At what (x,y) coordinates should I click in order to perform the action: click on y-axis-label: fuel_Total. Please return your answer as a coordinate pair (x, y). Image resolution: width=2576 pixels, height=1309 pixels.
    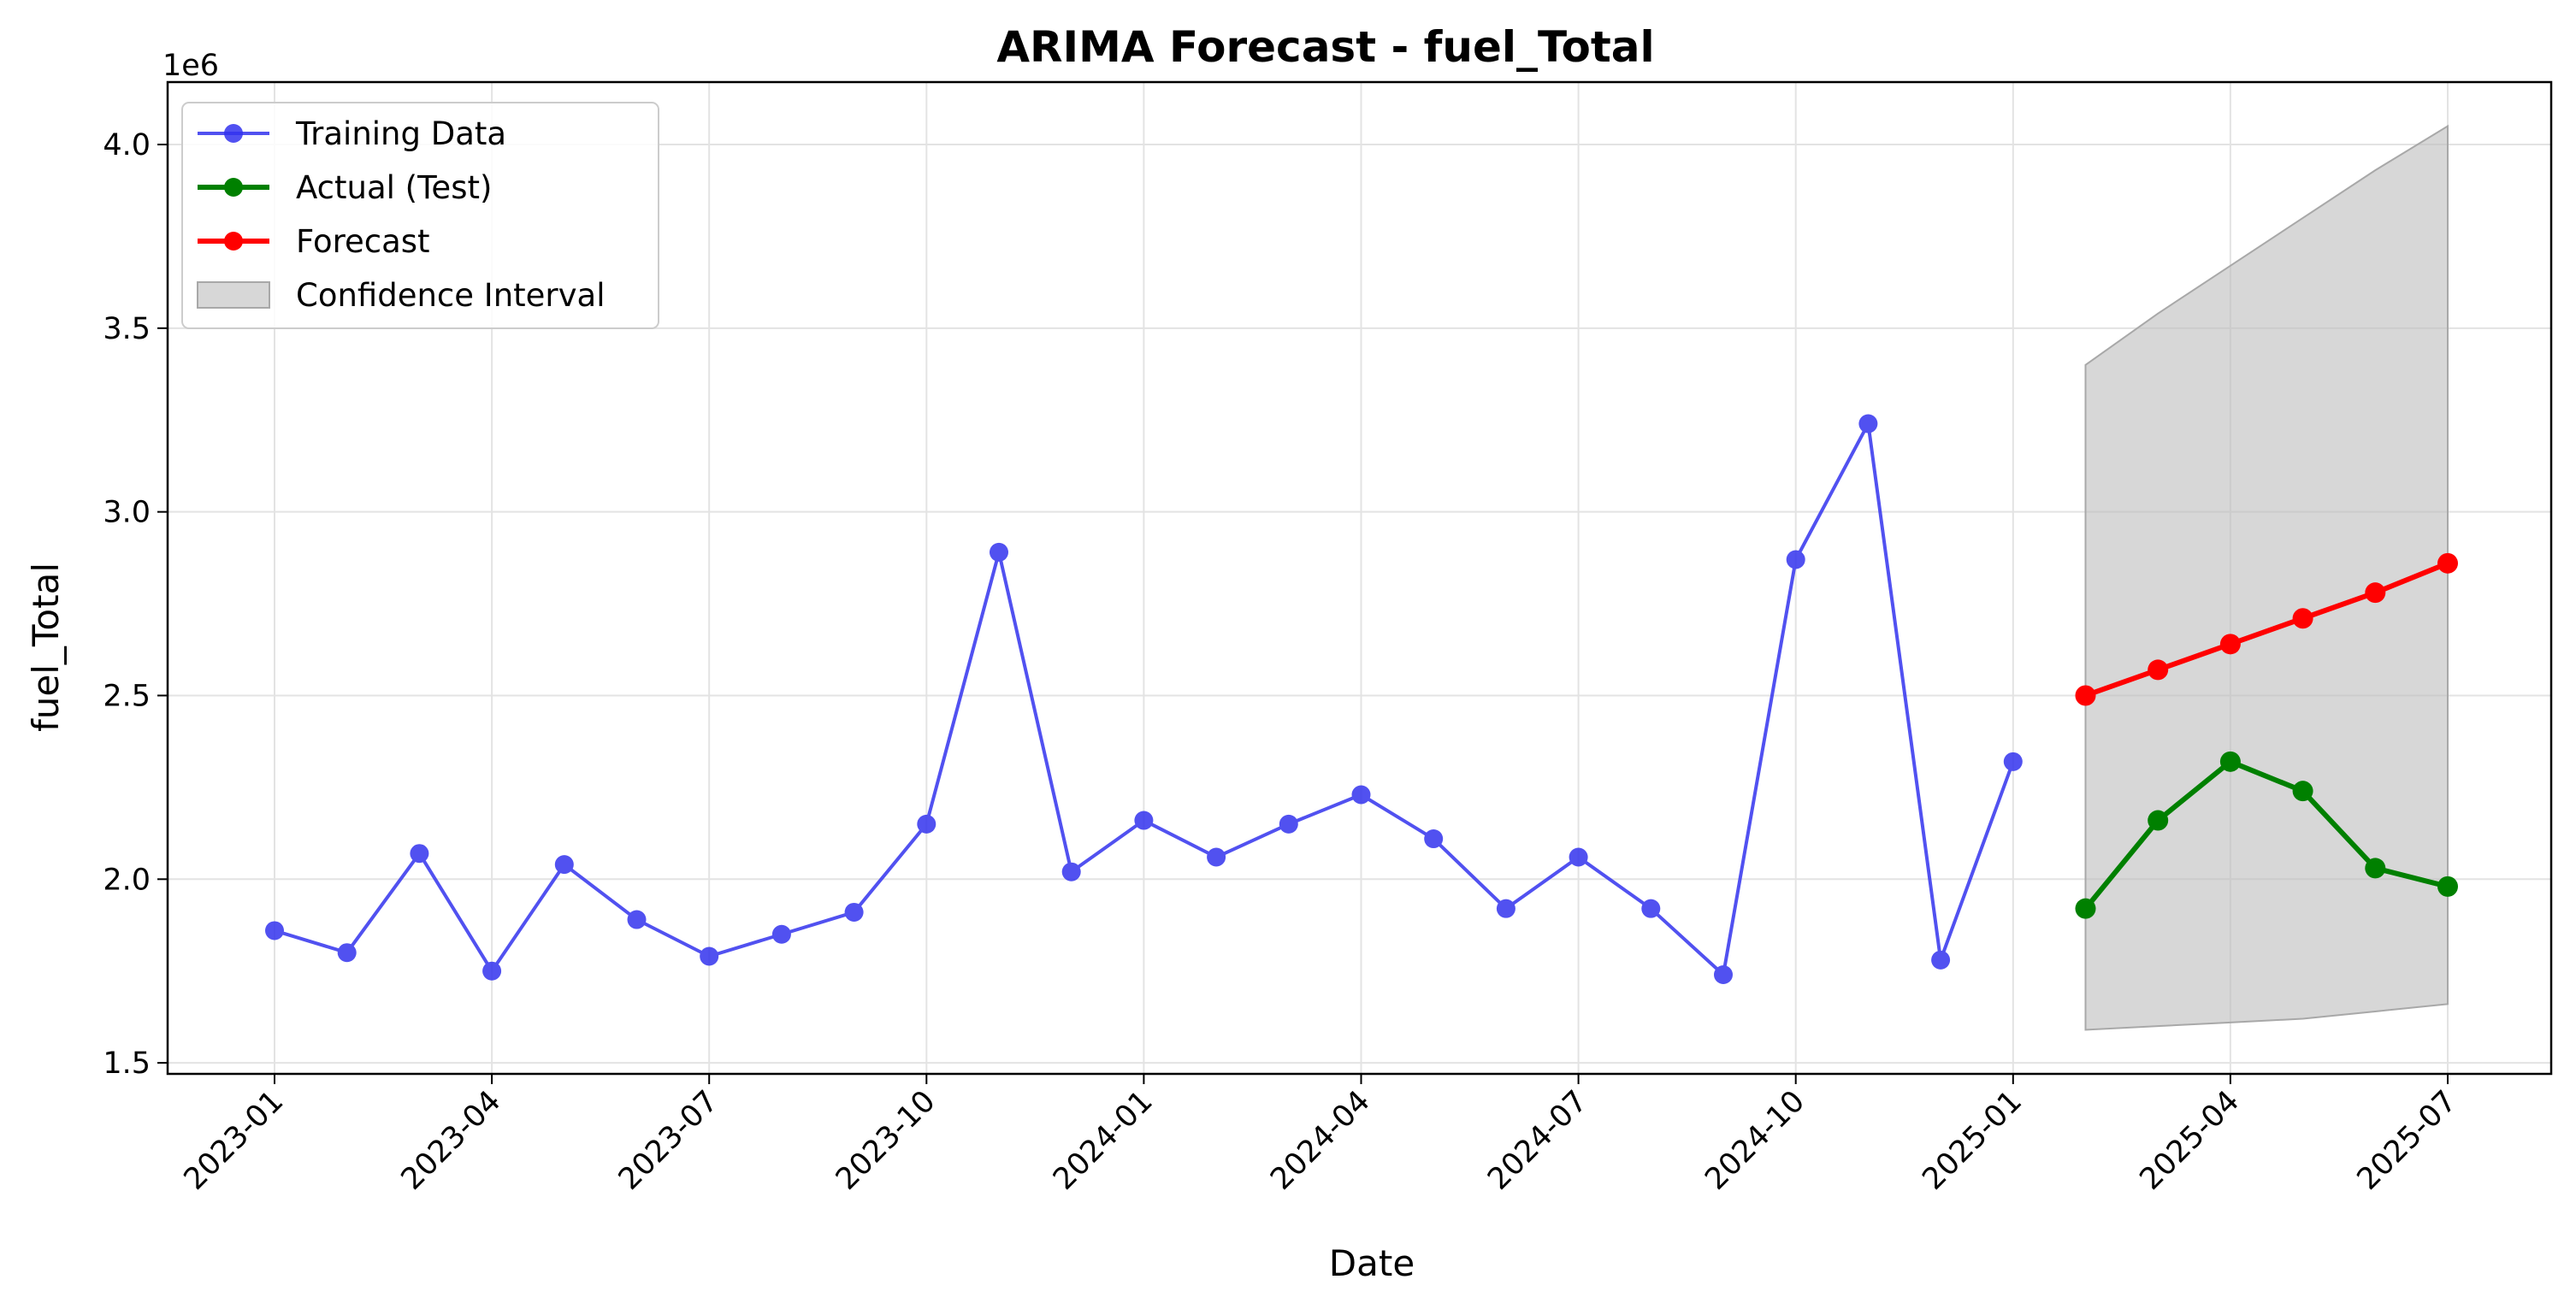
    Looking at the image, I should click on (46, 648).